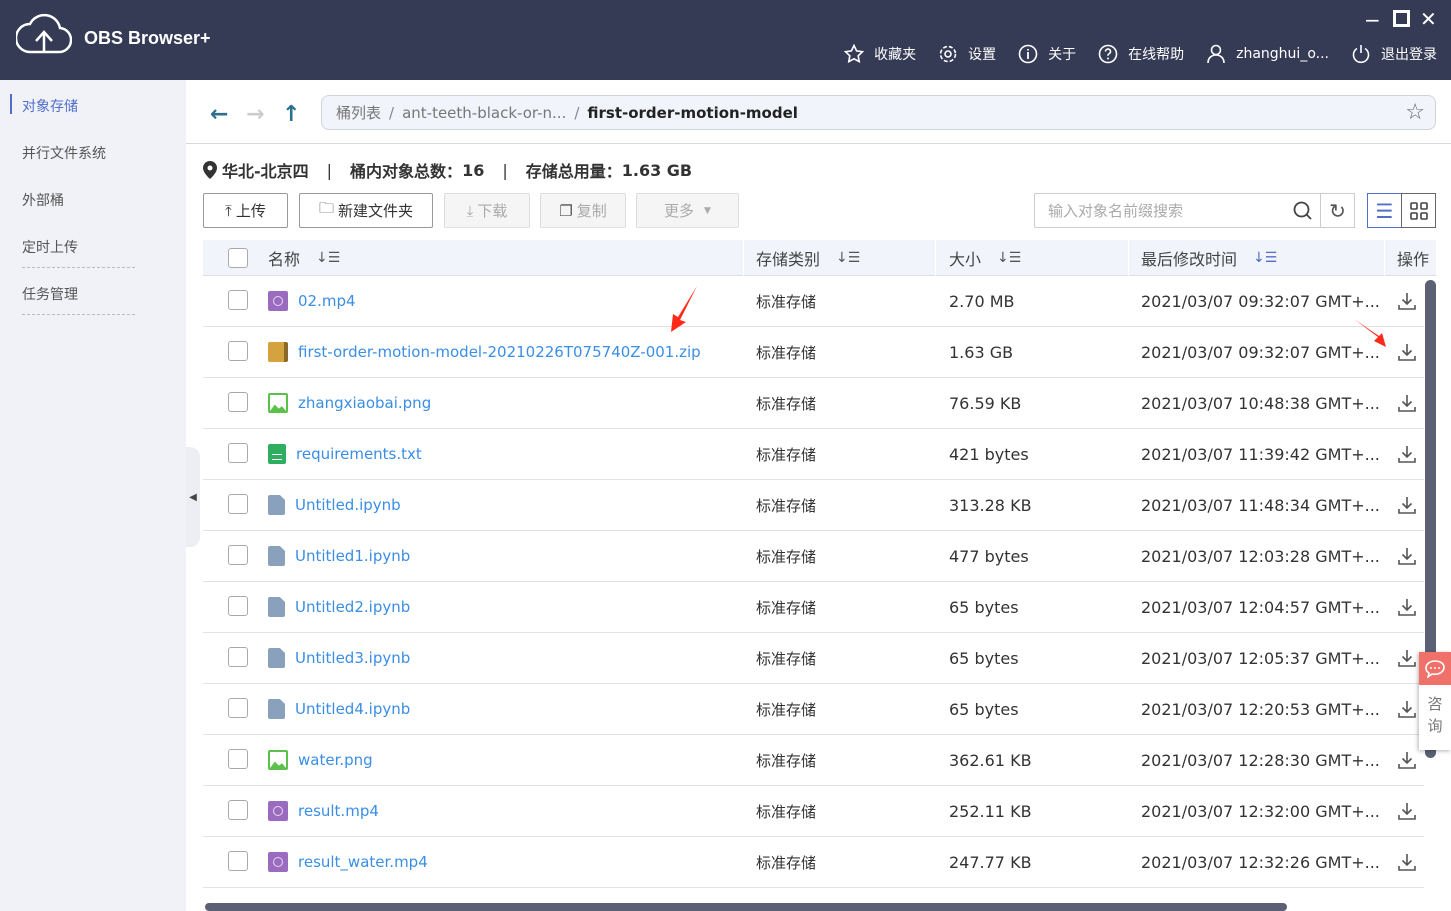 The image size is (1451, 911). What do you see at coordinates (365, 403) in the screenshot?
I see `file-name-link: zhangxiaobai.png` at bounding box center [365, 403].